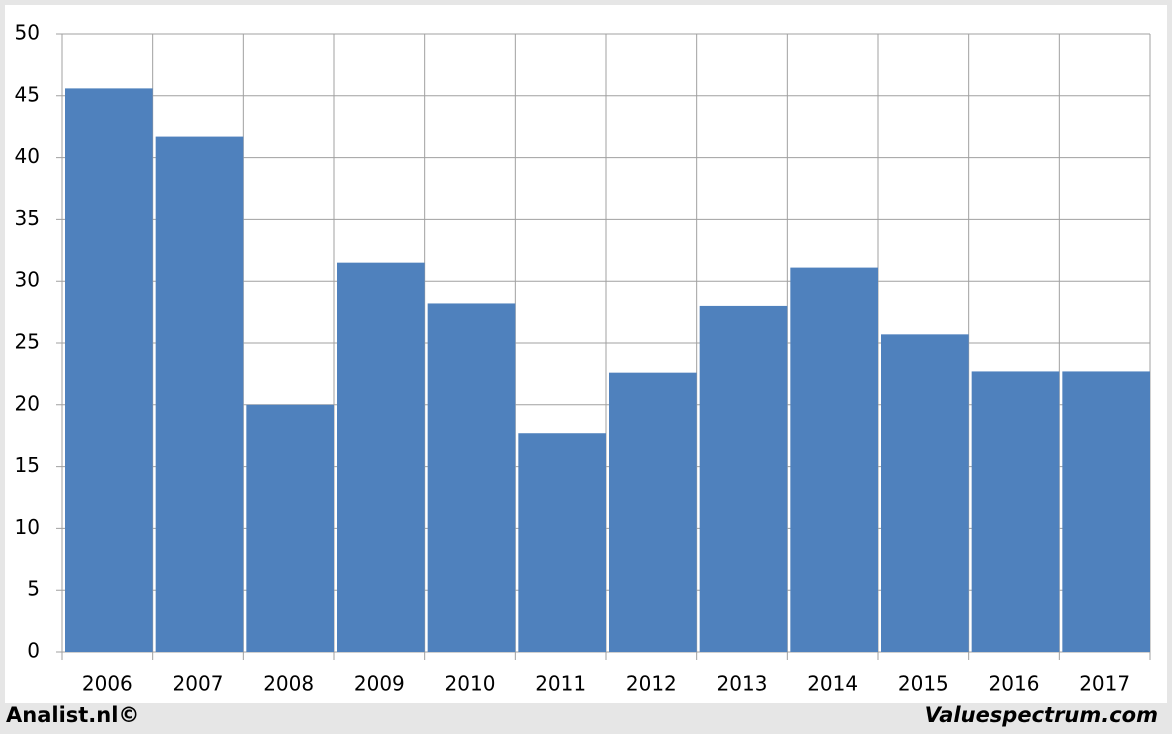 The width and height of the screenshot is (1172, 734). I want to click on x-tick-label: 2011, so click(560, 684).